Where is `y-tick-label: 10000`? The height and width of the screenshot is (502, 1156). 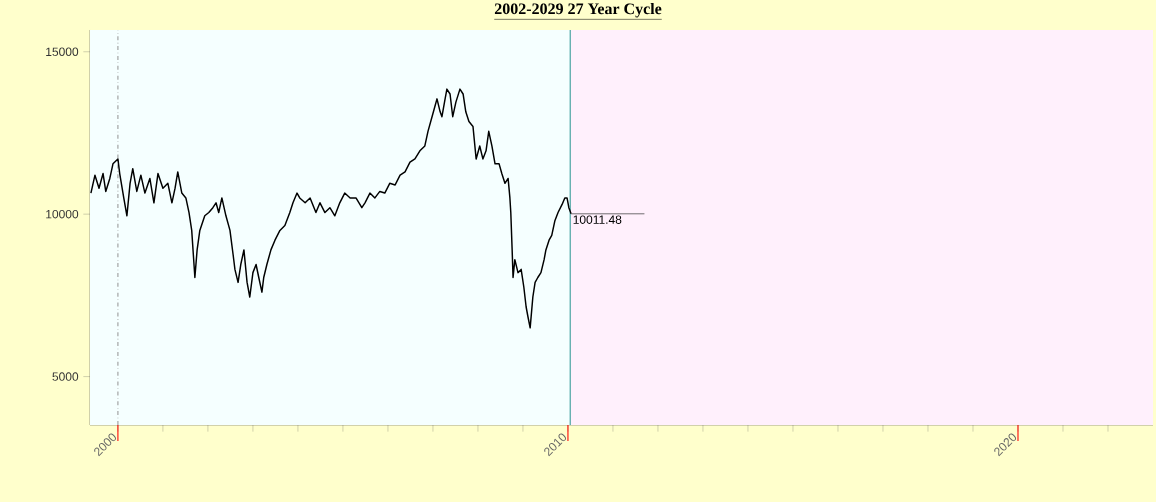 y-tick-label: 10000 is located at coordinates (62, 214).